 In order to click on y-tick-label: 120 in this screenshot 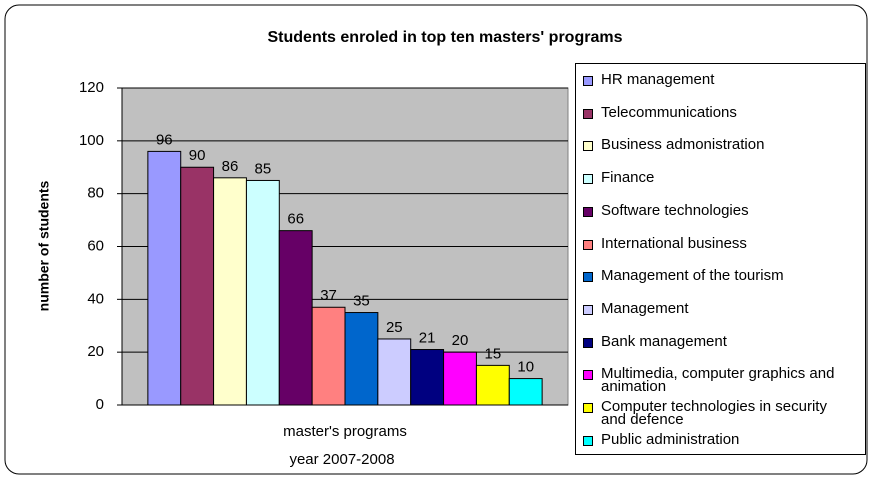, I will do `click(91, 87)`.